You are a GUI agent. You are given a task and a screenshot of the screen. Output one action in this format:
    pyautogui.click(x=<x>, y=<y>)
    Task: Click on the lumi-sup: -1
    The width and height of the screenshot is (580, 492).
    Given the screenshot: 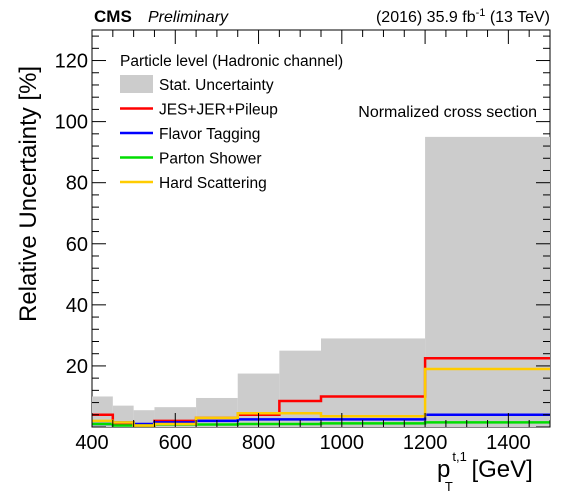 What is the action you would take?
    pyautogui.click(x=481, y=13)
    